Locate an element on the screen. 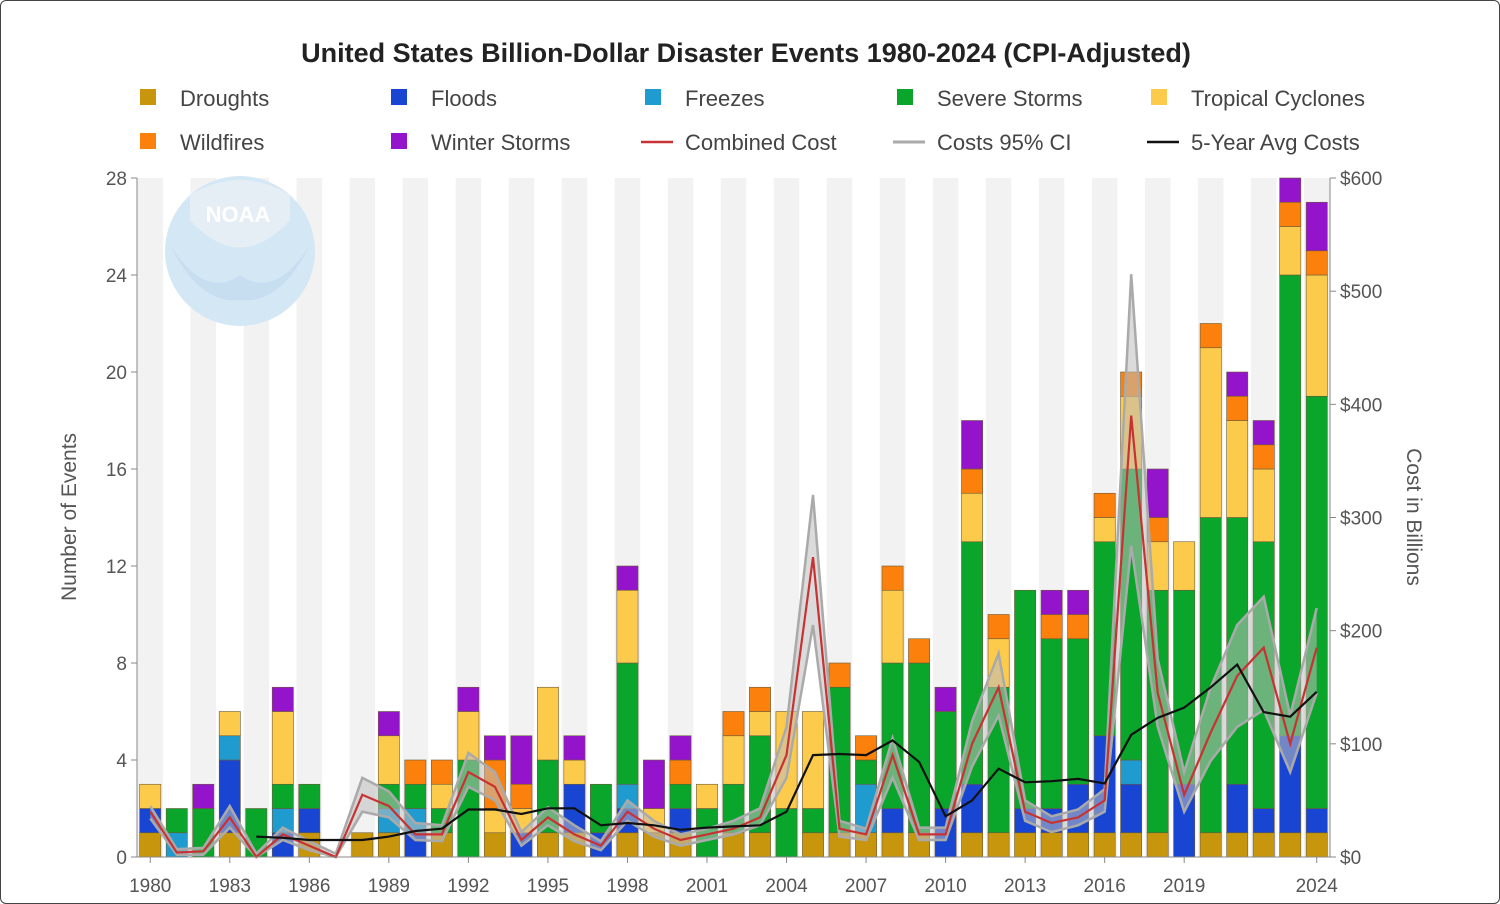 The height and width of the screenshot is (904, 1500). bar-droughts-2011 is located at coordinates (972, 845).